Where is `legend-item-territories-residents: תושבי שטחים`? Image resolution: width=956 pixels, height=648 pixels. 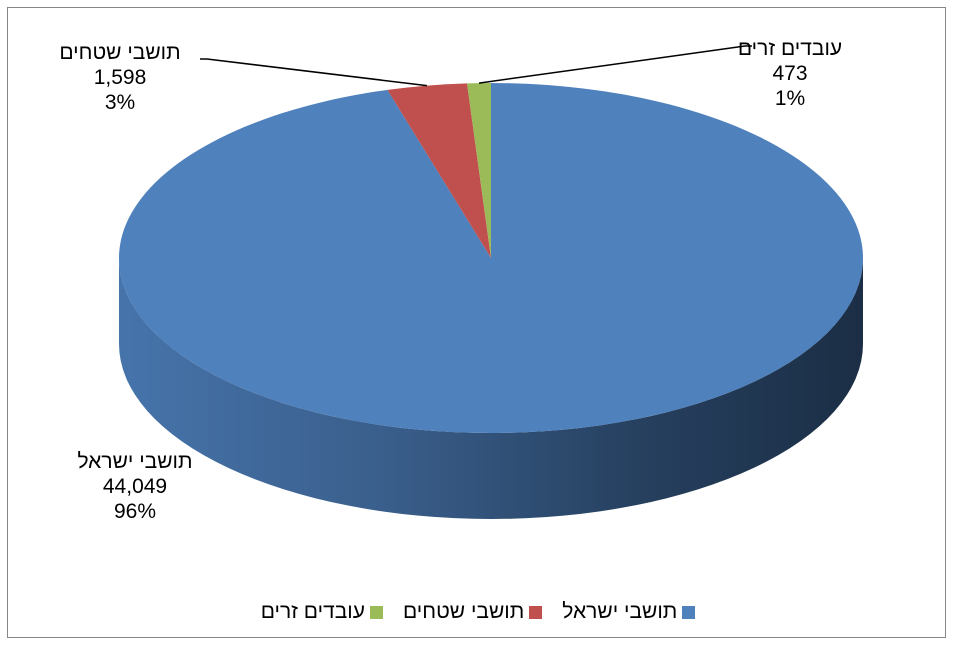 legend-item-territories-residents: תושבי שטחים is located at coordinates (472, 612).